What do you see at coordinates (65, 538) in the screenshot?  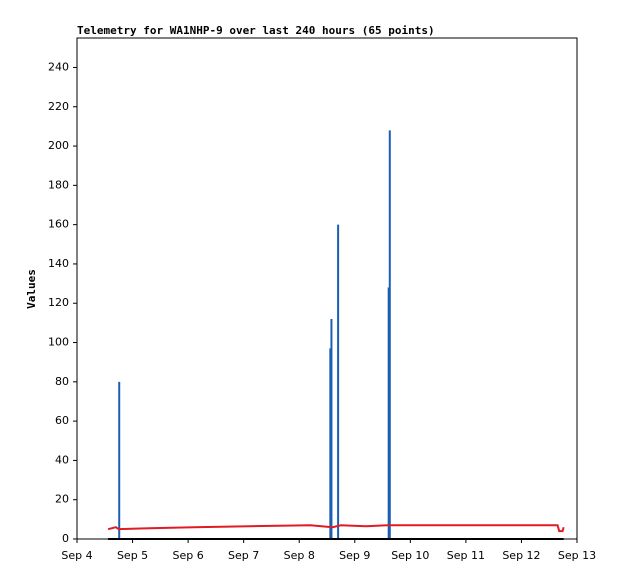 I see `y-tick-label: 0` at bounding box center [65, 538].